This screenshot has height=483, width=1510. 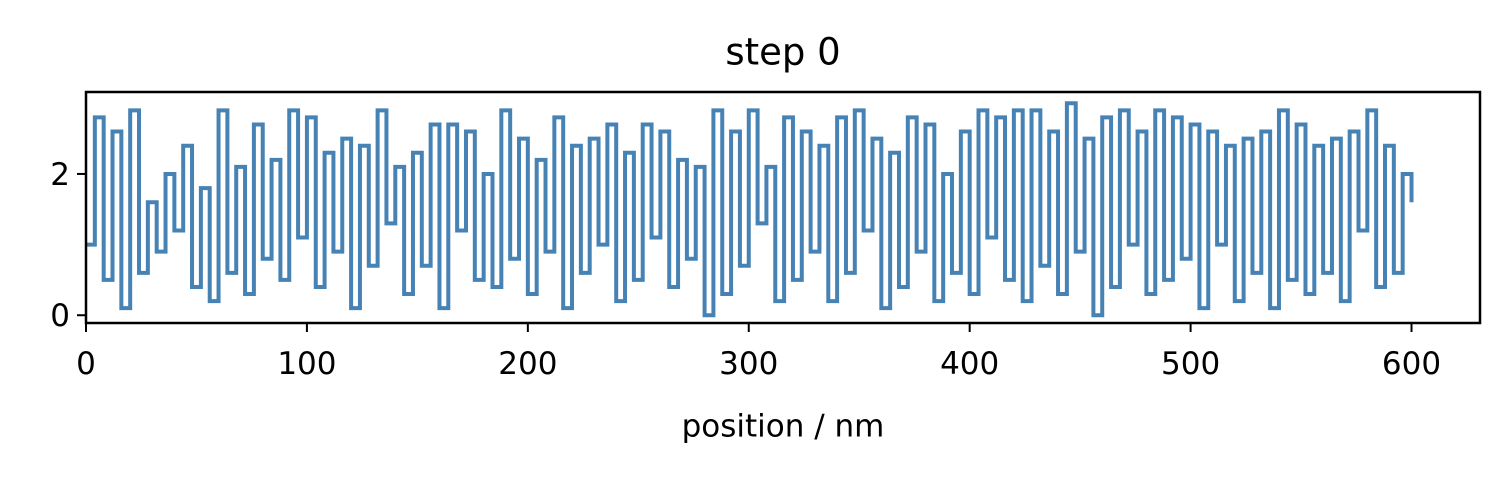 I want to click on x-tick-label: 300, so click(x=748, y=364).